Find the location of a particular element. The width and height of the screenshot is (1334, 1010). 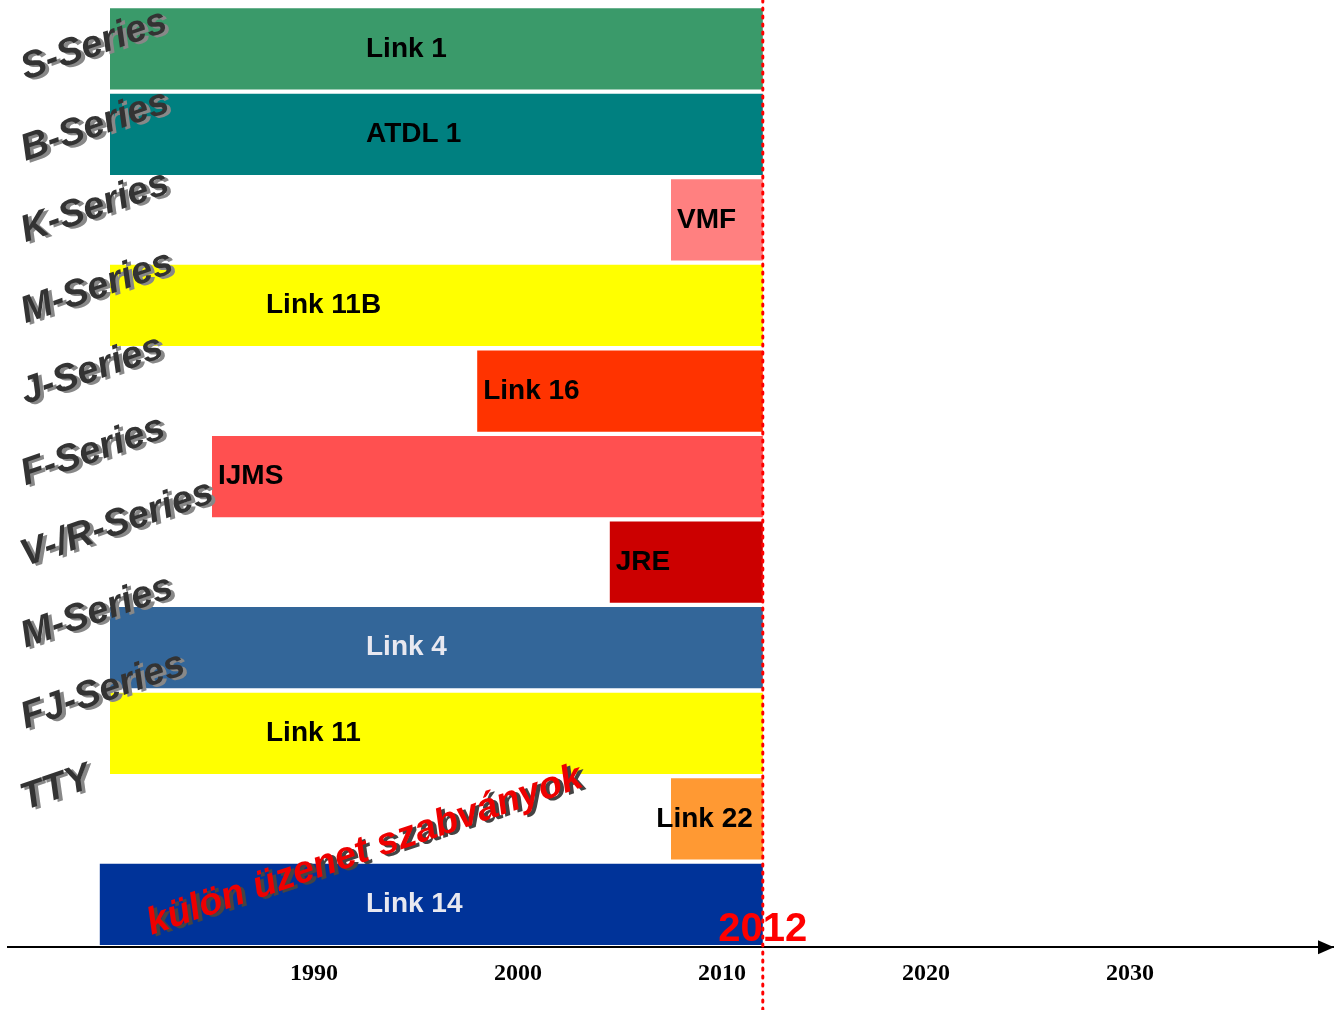

x-tick-label: 2030 is located at coordinates (1130, 971).